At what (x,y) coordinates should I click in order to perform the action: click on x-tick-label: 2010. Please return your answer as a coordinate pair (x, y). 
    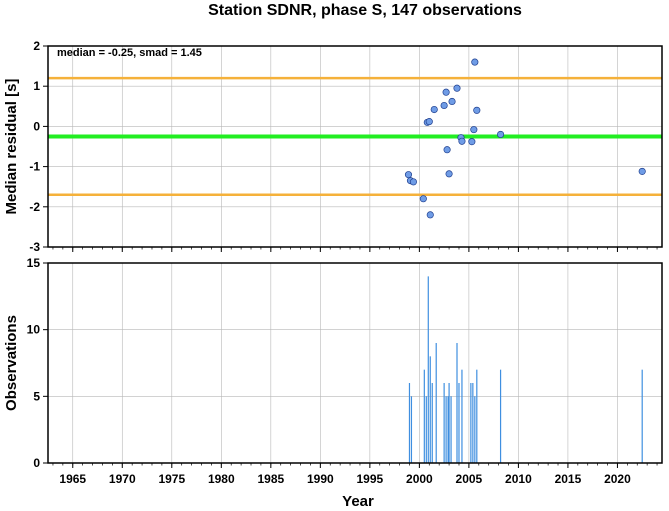
    Looking at the image, I should click on (518, 479).